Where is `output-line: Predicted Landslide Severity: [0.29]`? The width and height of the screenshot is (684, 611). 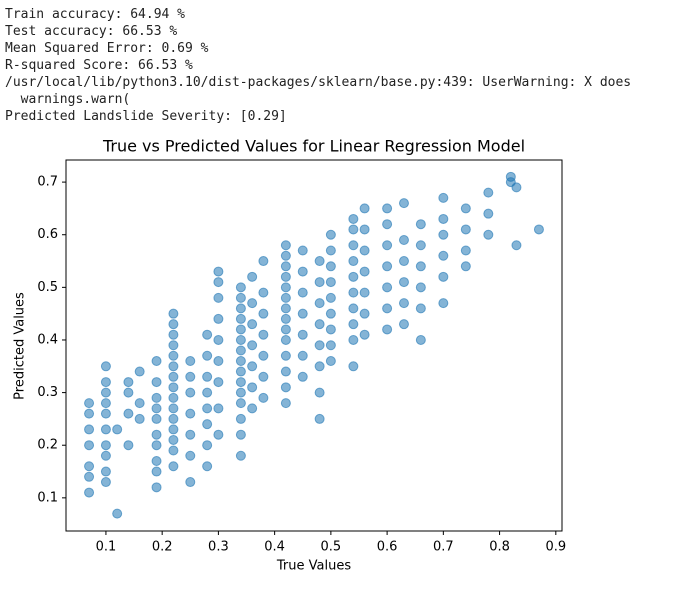
output-line: Predicted Landslide Severity: [0.29] is located at coordinates (146, 116).